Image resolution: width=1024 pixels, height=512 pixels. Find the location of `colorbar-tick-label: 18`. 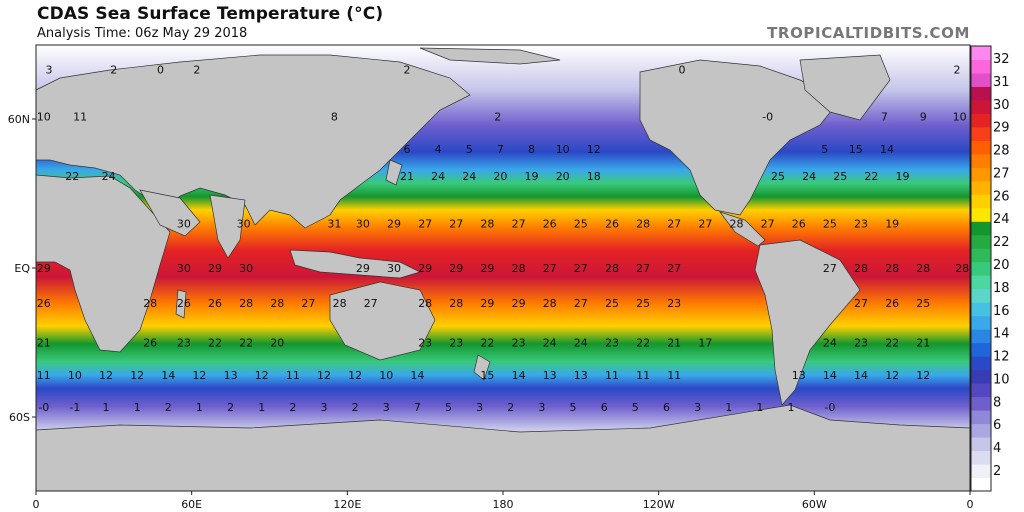

colorbar-tick-label: 18 is located at coordinates (1001, 288).